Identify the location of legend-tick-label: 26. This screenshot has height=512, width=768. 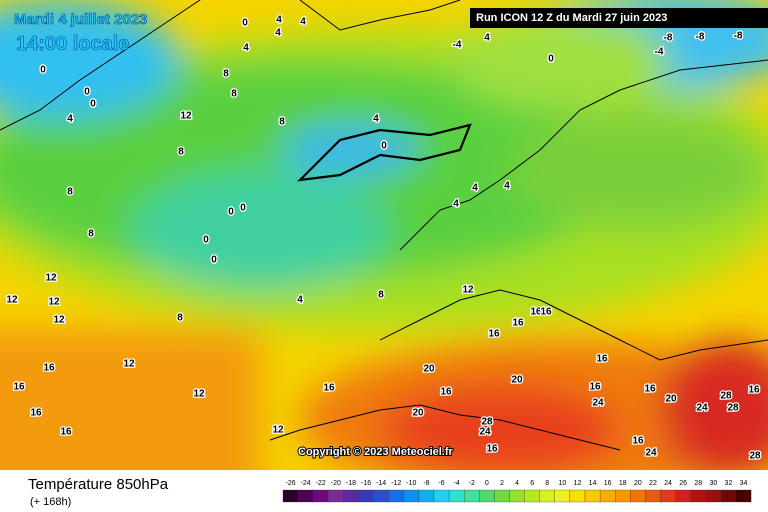
(683, 483).